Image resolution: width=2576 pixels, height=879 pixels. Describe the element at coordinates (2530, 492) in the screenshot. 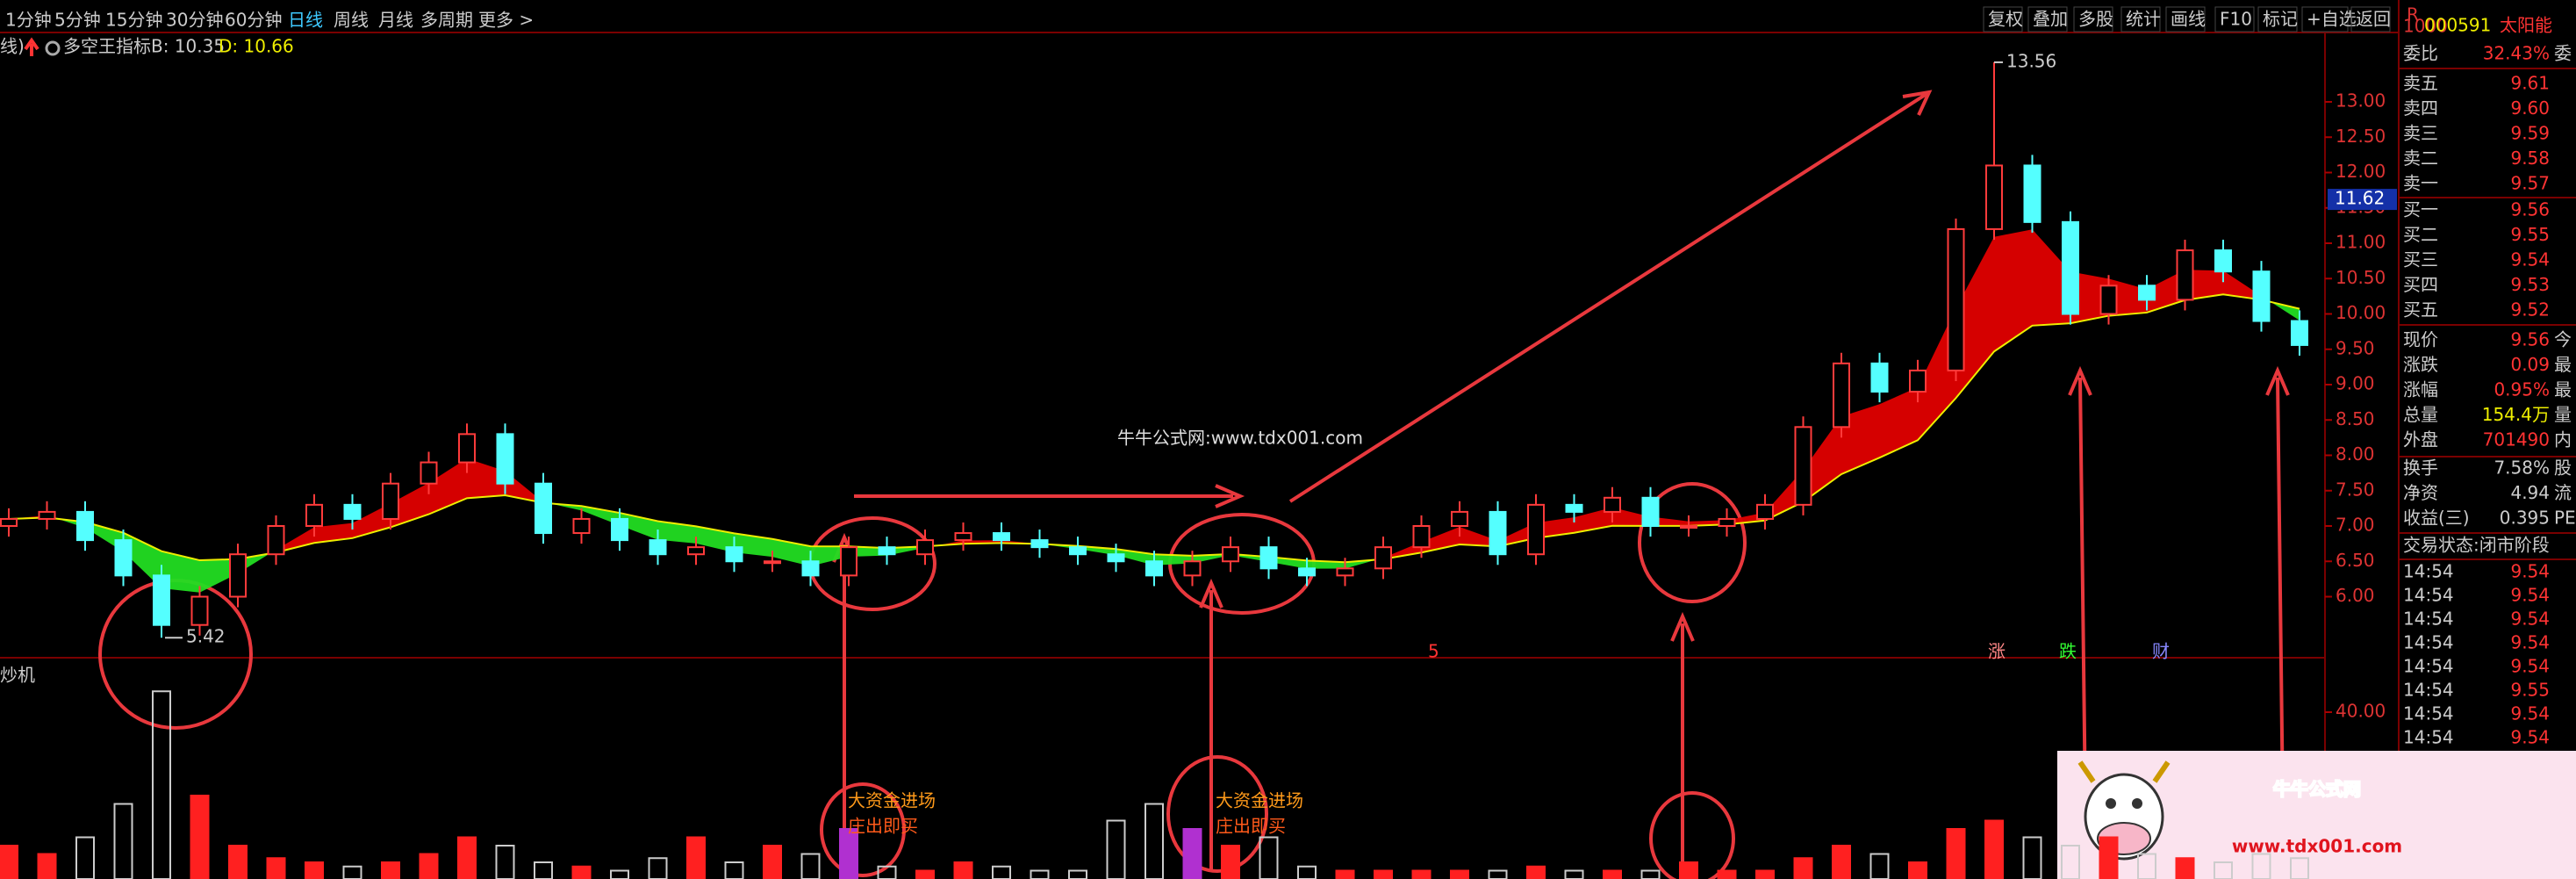

I see `stat-value: 4.94` at that location.